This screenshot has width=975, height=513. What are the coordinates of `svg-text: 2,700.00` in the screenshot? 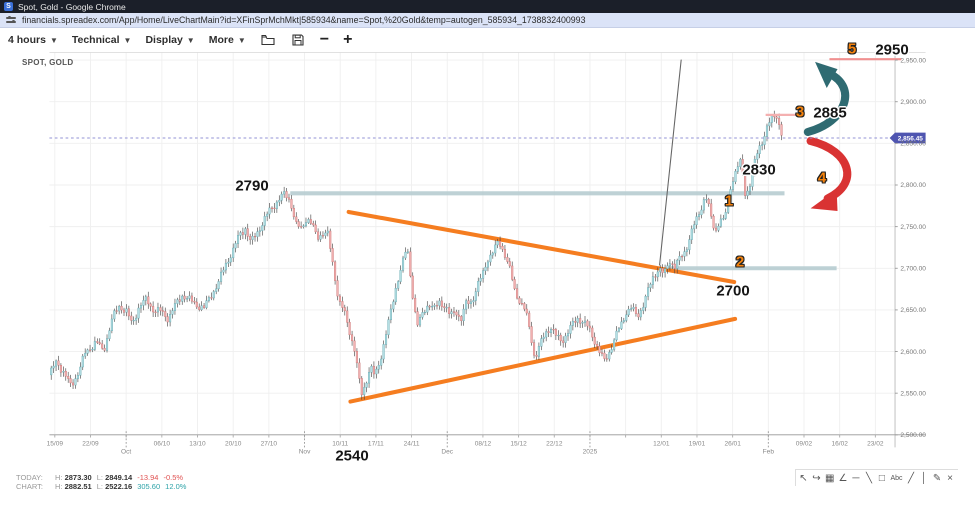 It's located at (913, 269).